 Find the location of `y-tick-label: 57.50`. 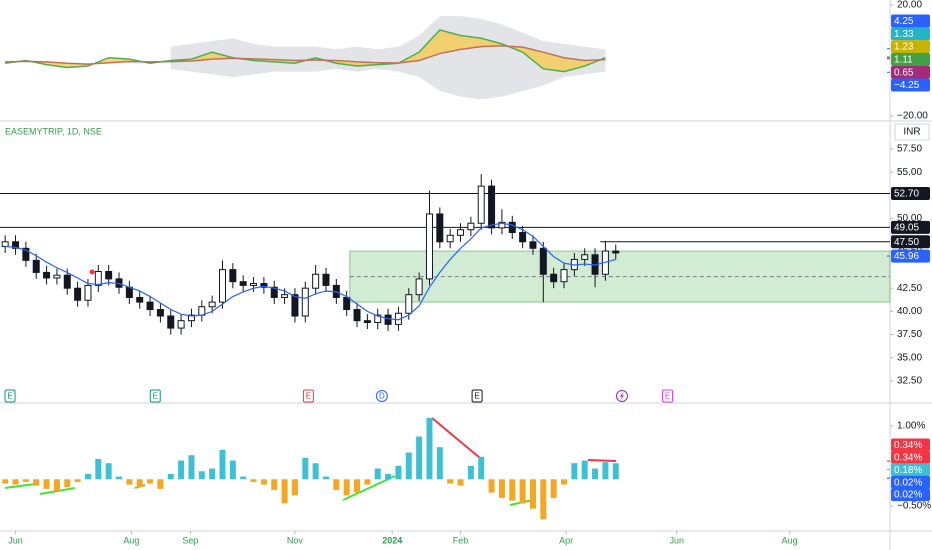

y-tick-label: 57.50 is located at coordinates (909, 149).